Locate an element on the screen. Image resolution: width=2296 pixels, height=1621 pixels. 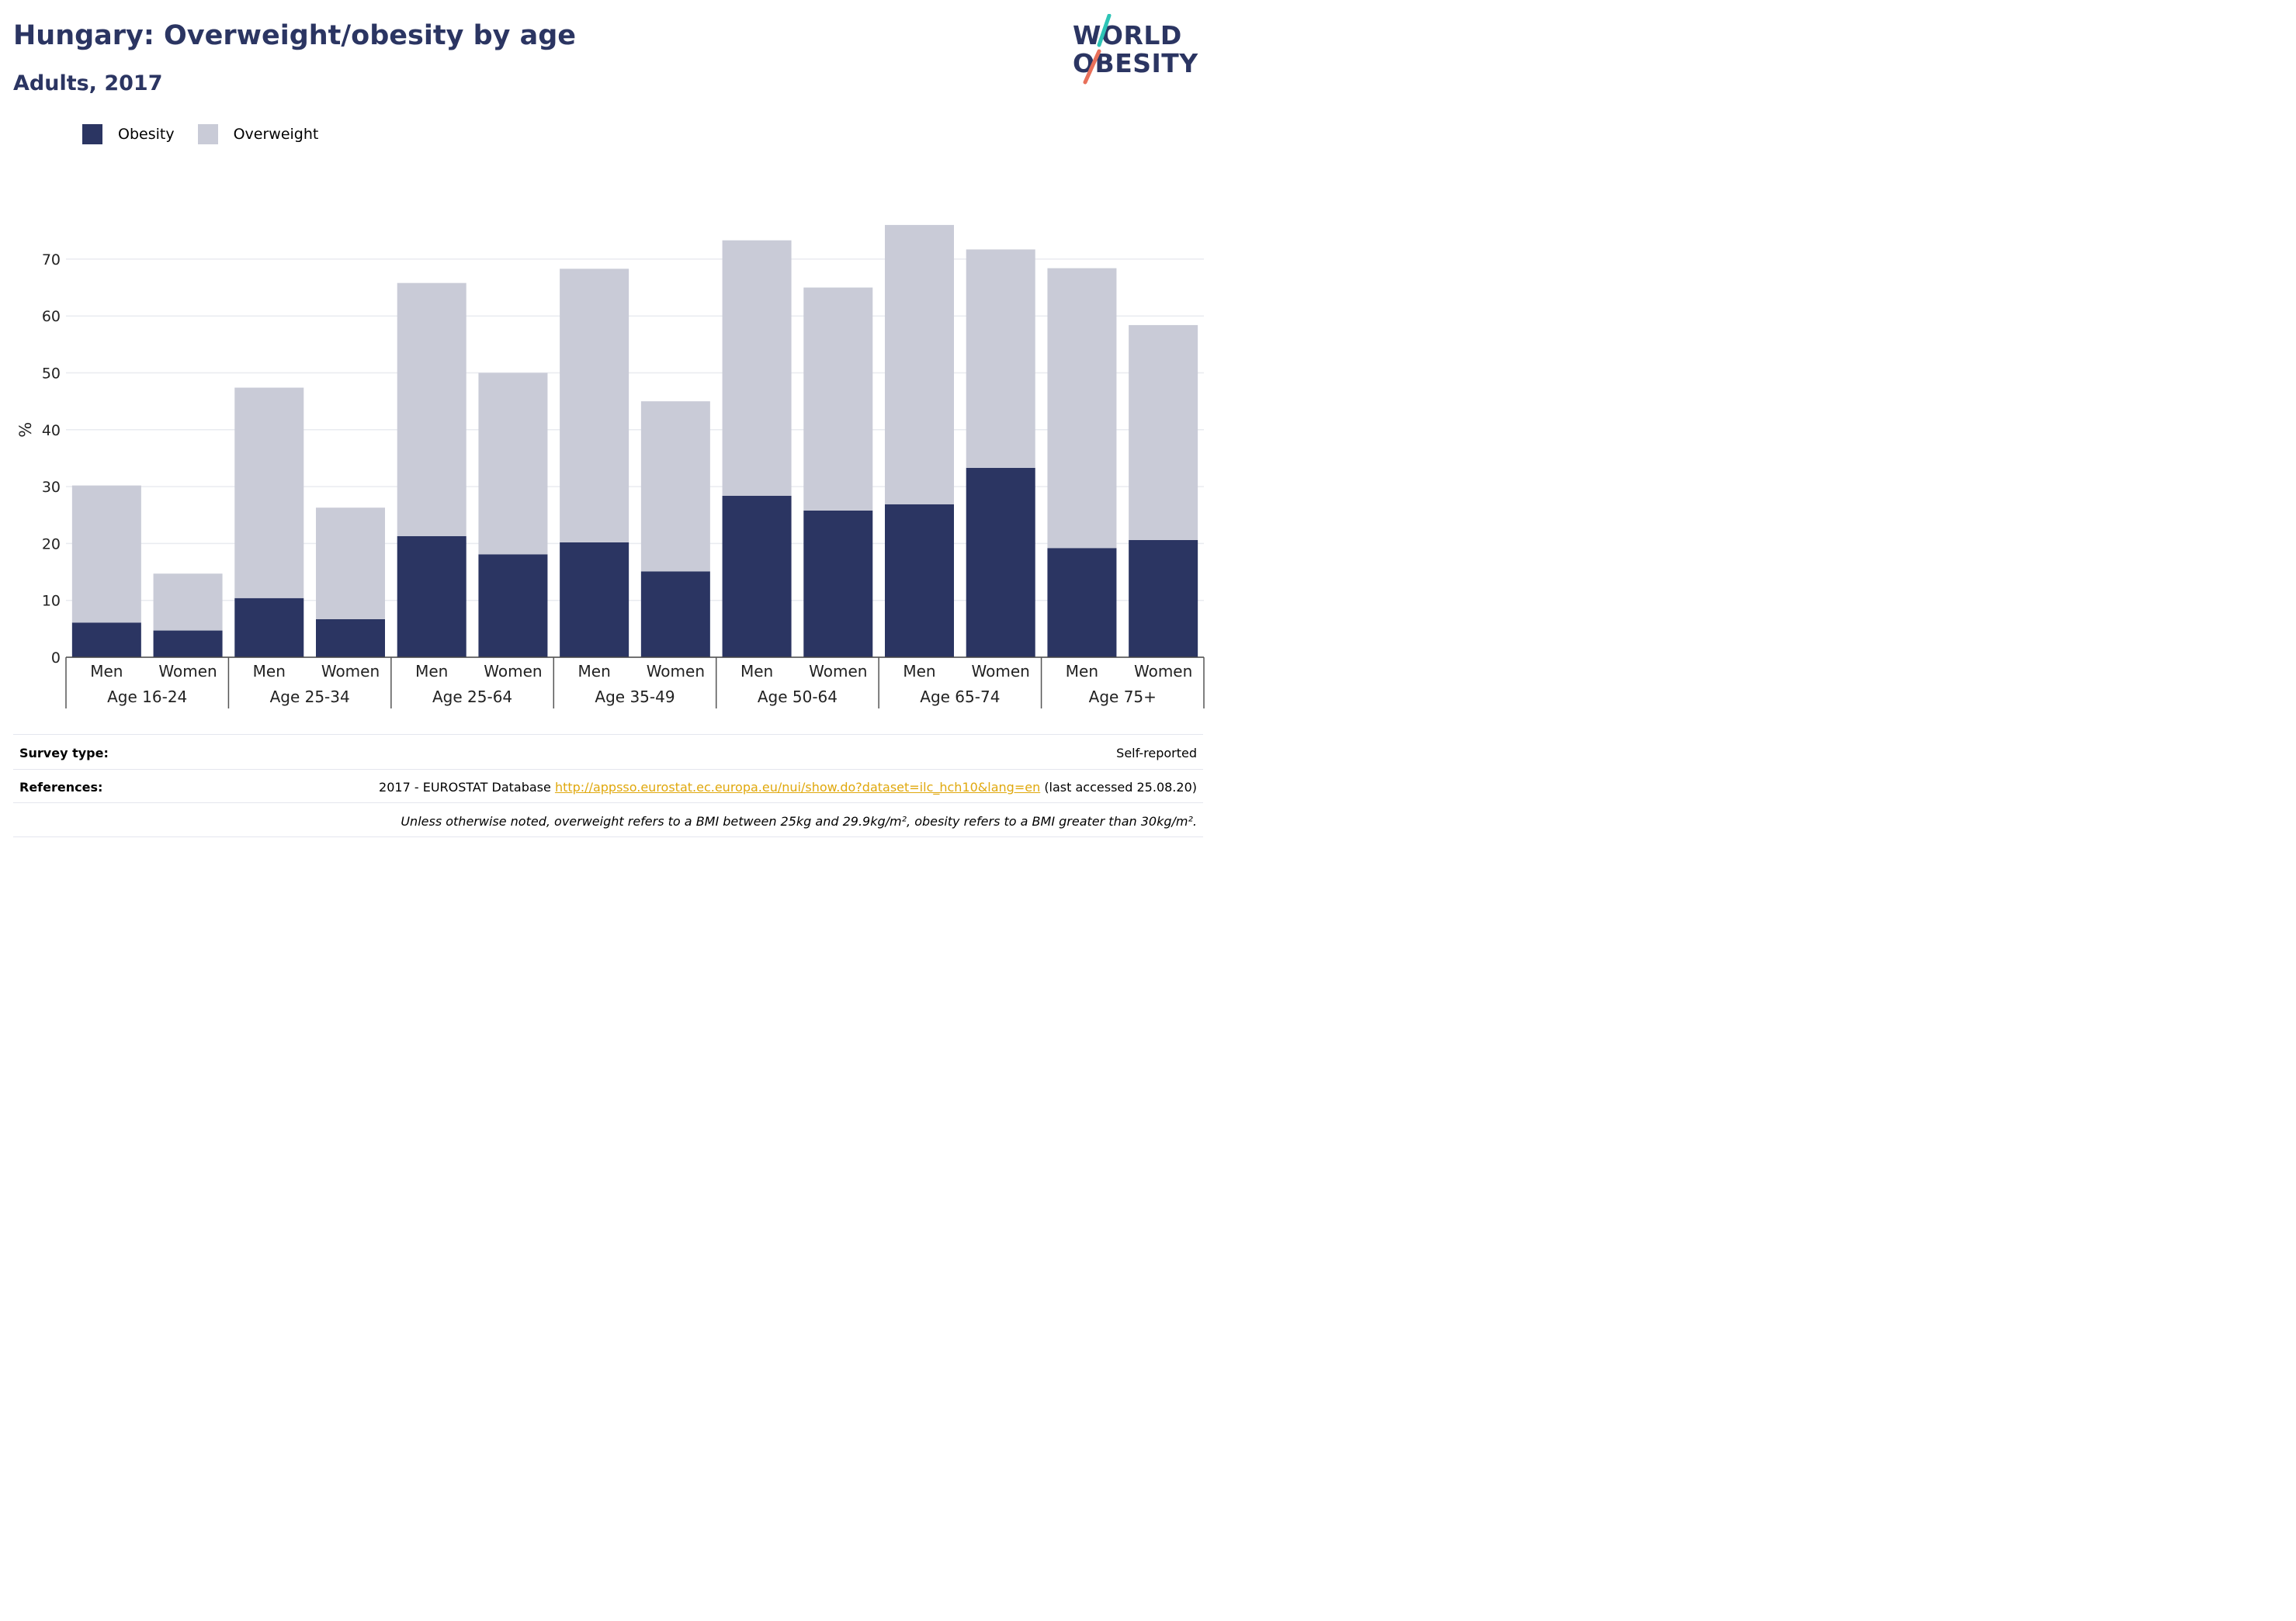
legend-item-obesity: Obesity is located at coordinates (128, 134).